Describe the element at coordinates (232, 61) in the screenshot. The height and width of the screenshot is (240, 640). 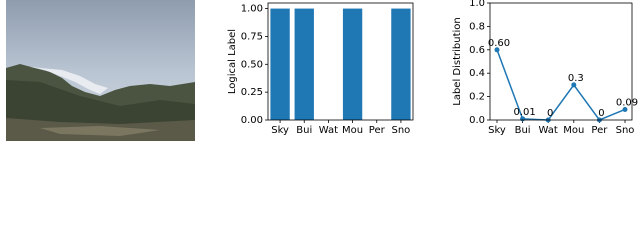
I see `y-axis-label: Logical Label` at that location.